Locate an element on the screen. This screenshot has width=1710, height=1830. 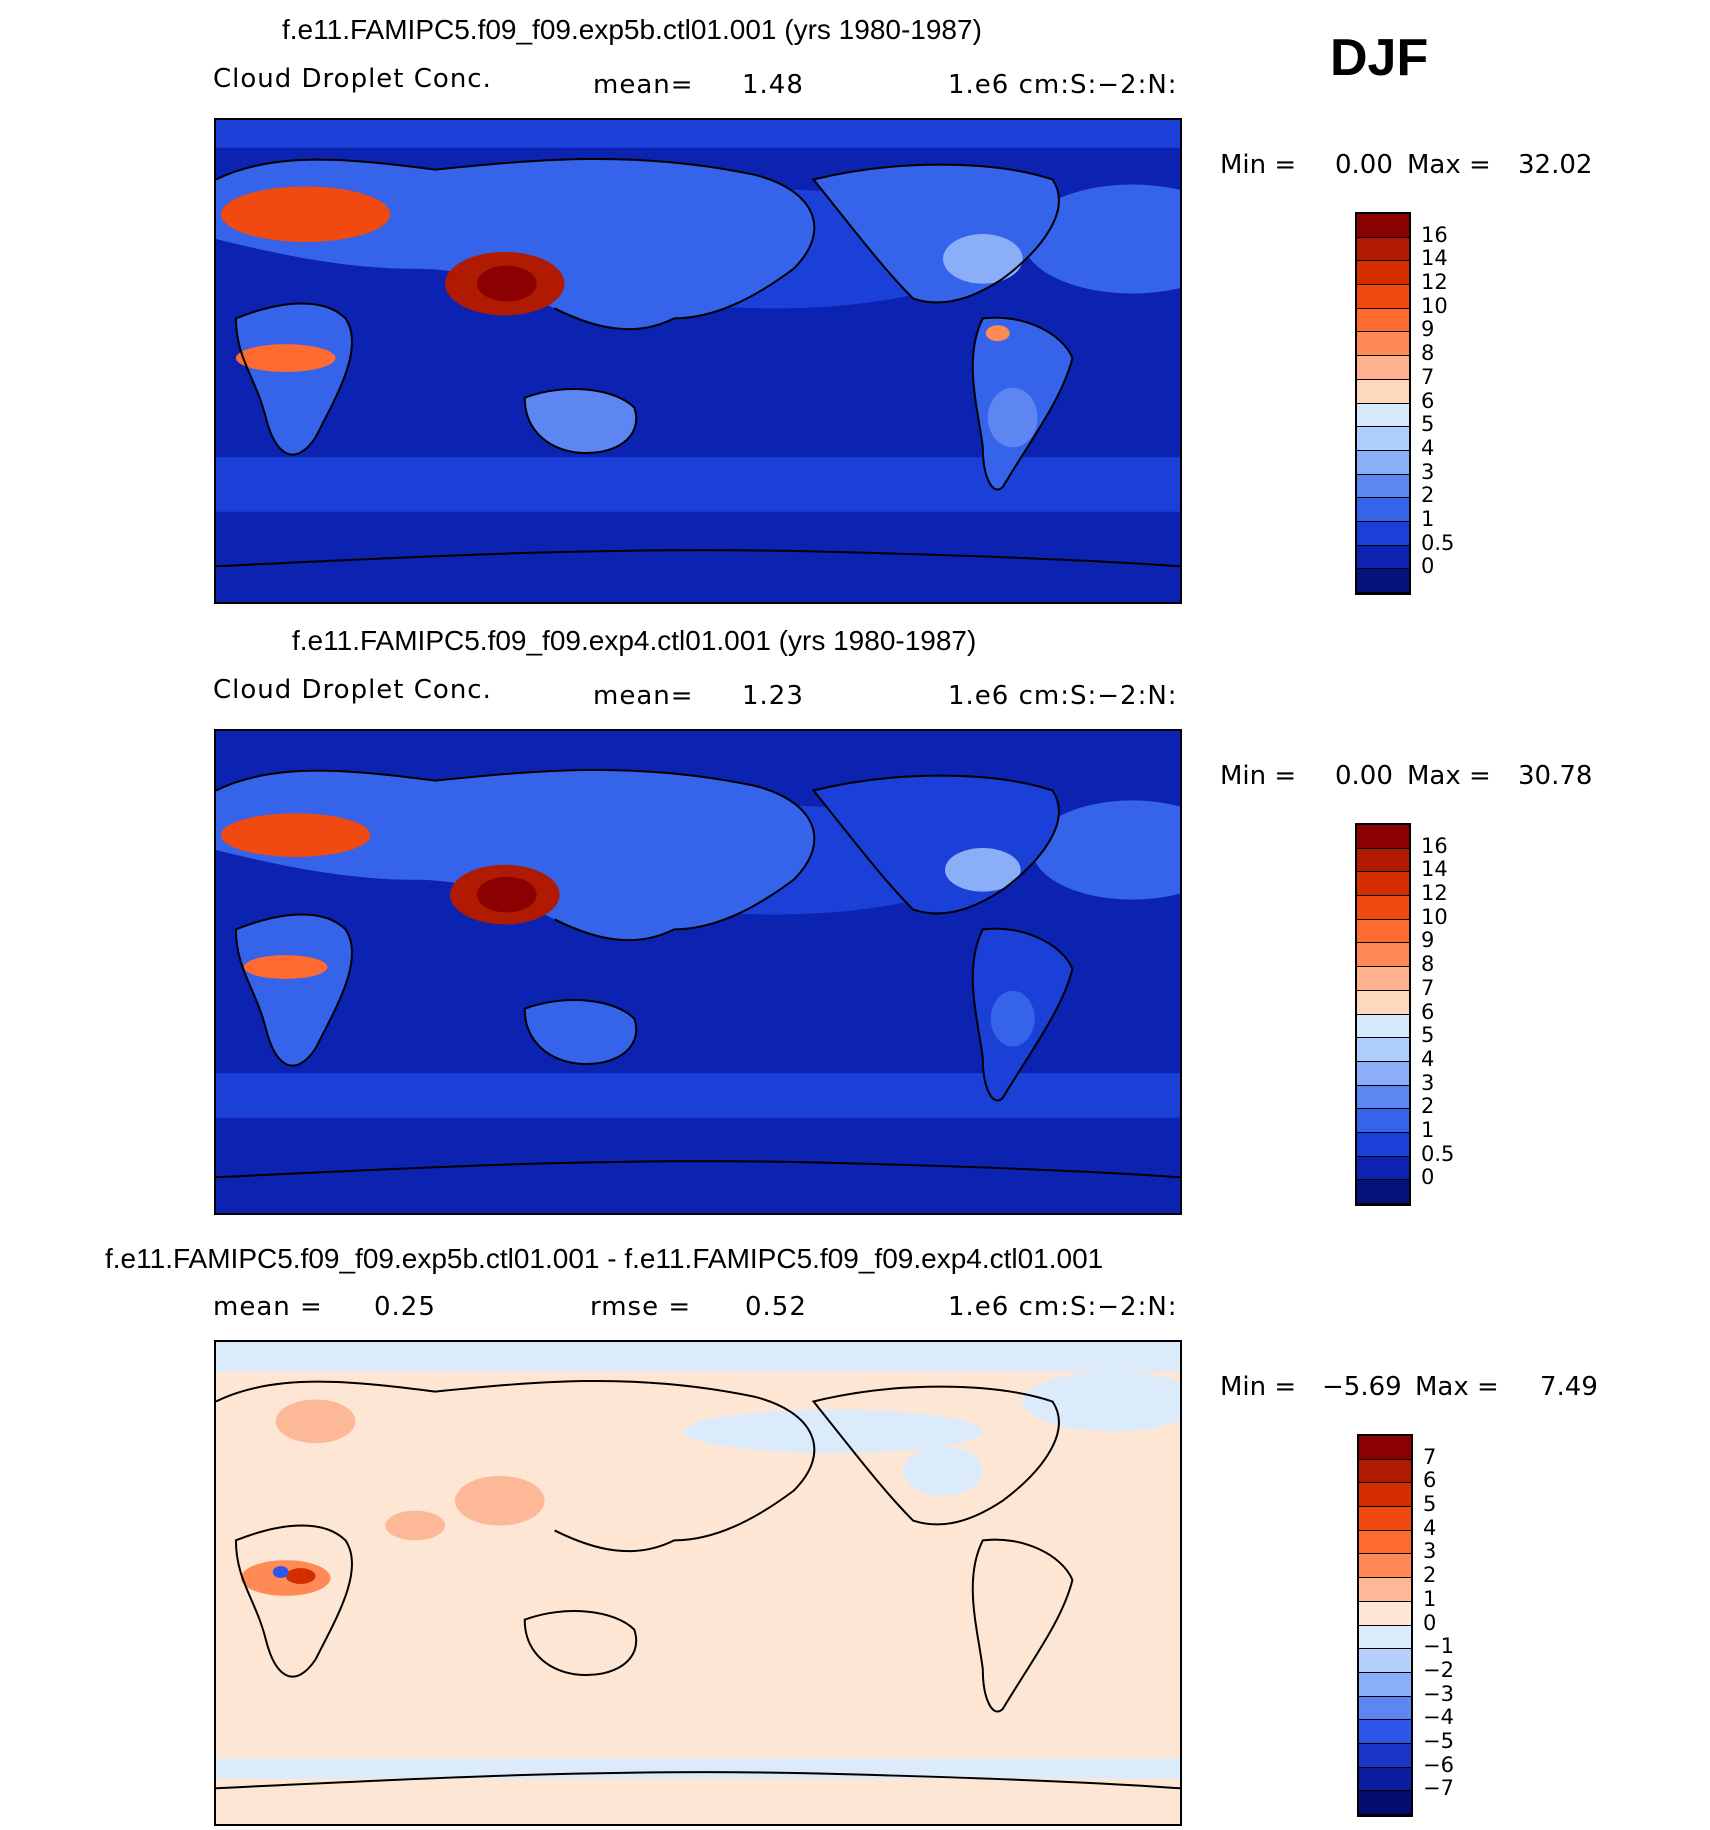
panel2-coast-australia is located at coordinates (580, 1032).